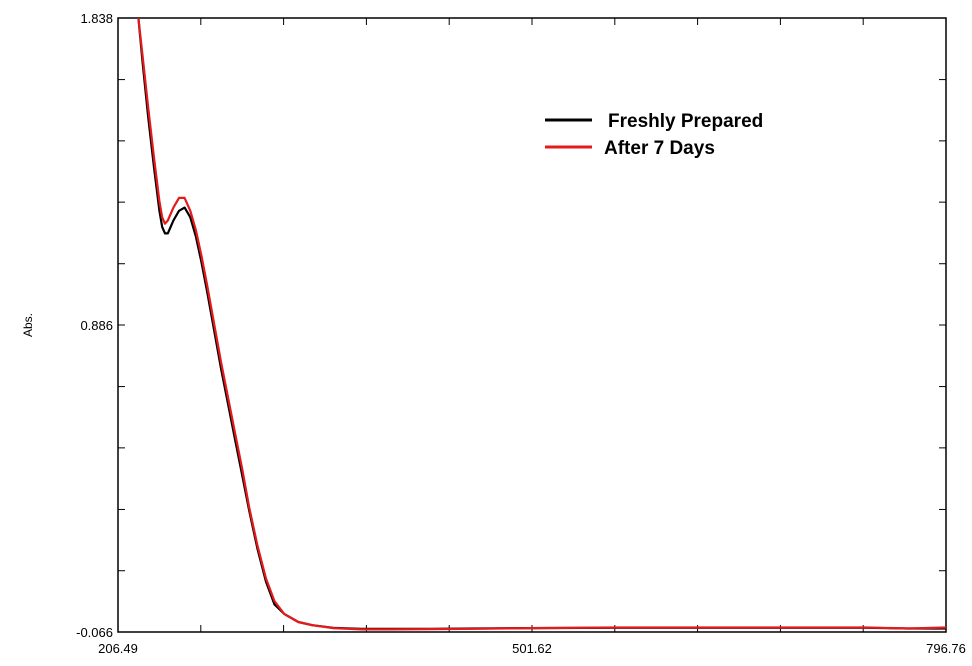 The height and width of the screenshot is (666, 972). Describe the element at coordinates (946, 648) in the screenshot. I see `x-tick-label-2: 796.76` at that location.